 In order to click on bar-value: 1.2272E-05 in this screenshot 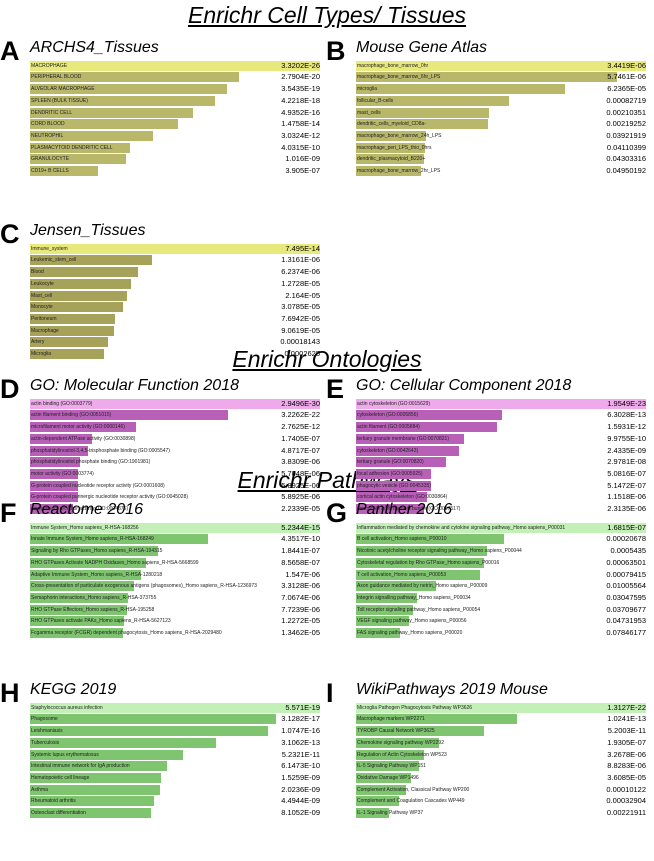, I will do `click(300, 621)`.